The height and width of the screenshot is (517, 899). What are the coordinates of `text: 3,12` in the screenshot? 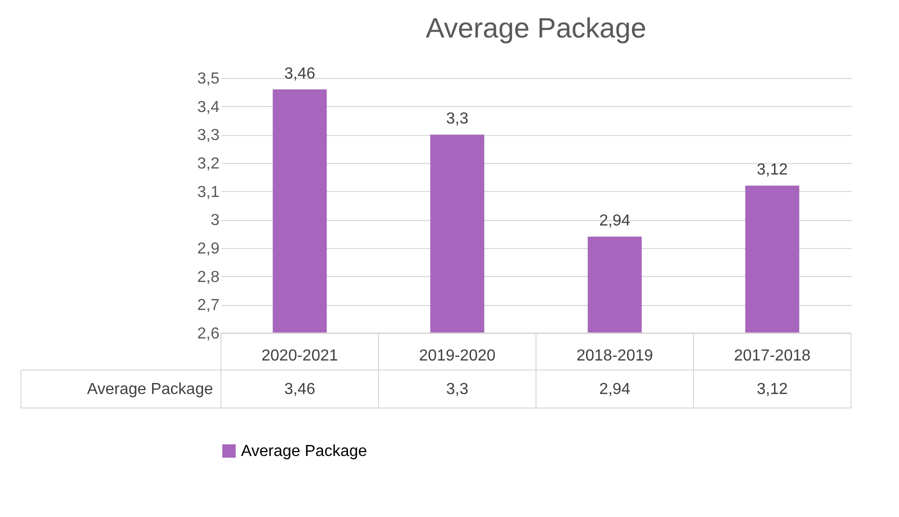 It's located at (772, 170).